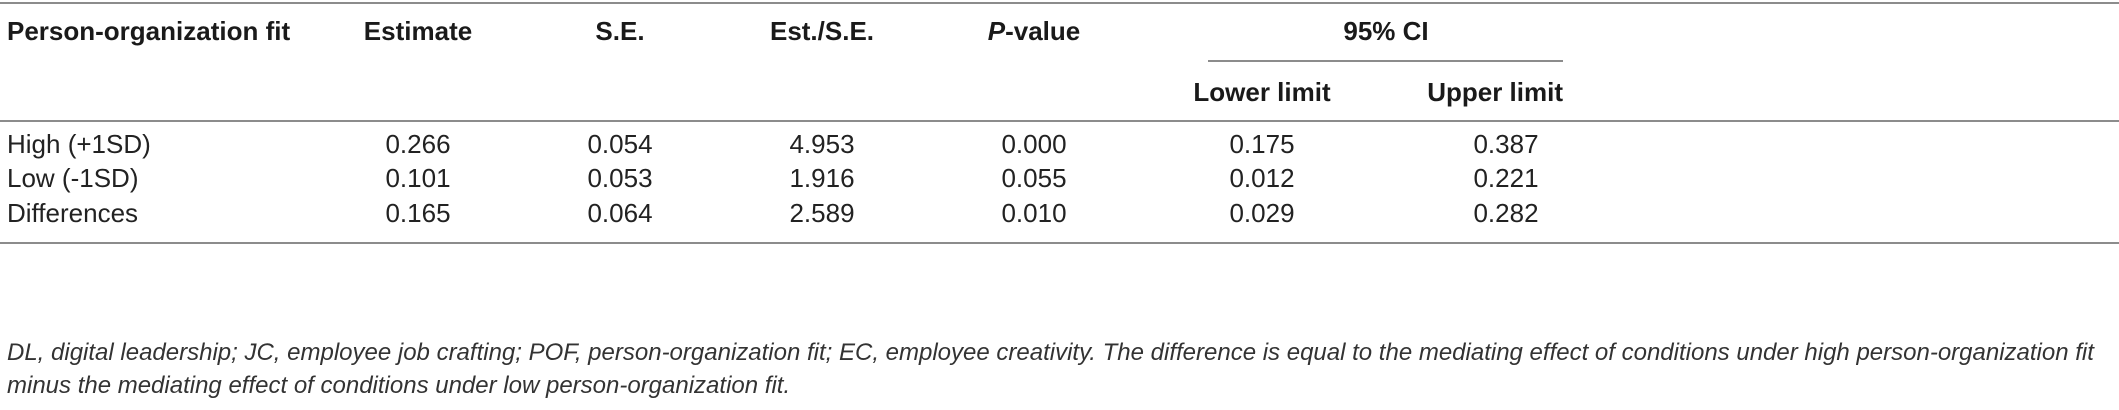  What do you see at coordinates (1059, 243) in the screenshot?
I see `table-bottom-rule` at bounding box center [1059, 243].